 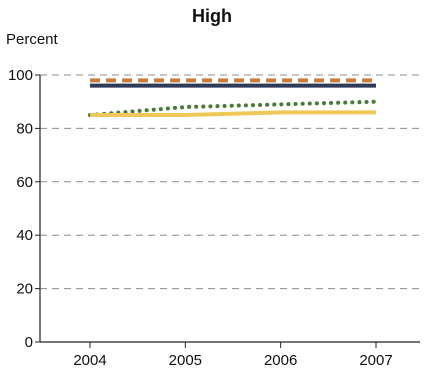 What do you see at coordinates (185, 360) in the screenshot?
I see `x-tick-label: 2005` at bounding box center [185, 360].